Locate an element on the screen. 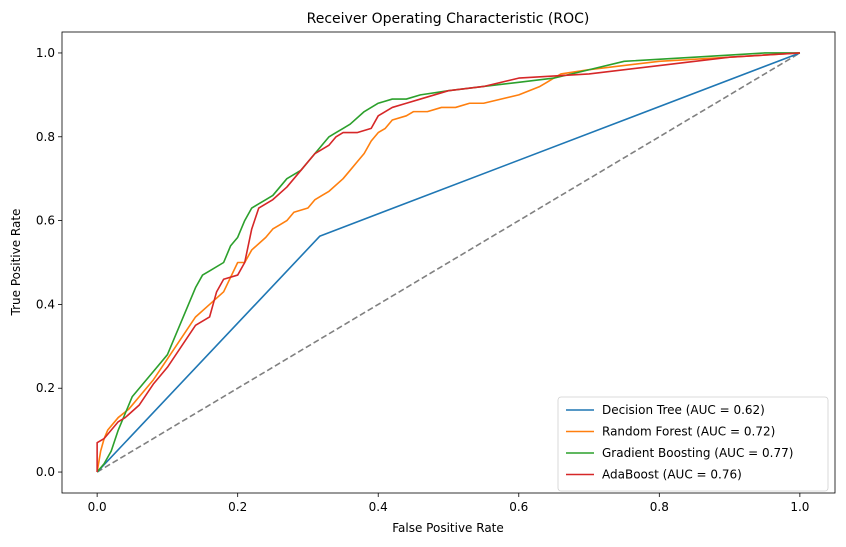 The height and width of the screenshot is (547, 846). legend-entry-1: Random Forest (AUC = 0.72) is located at coordinates (688, 432).